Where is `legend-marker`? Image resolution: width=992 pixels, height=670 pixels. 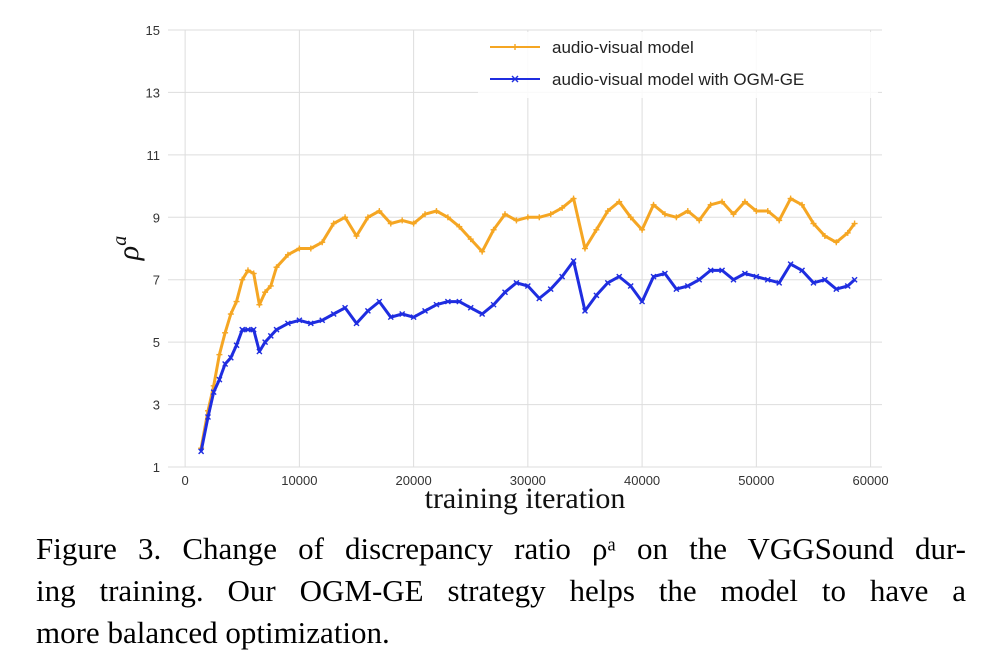 legend-marker is located at coordinates (515, 47).